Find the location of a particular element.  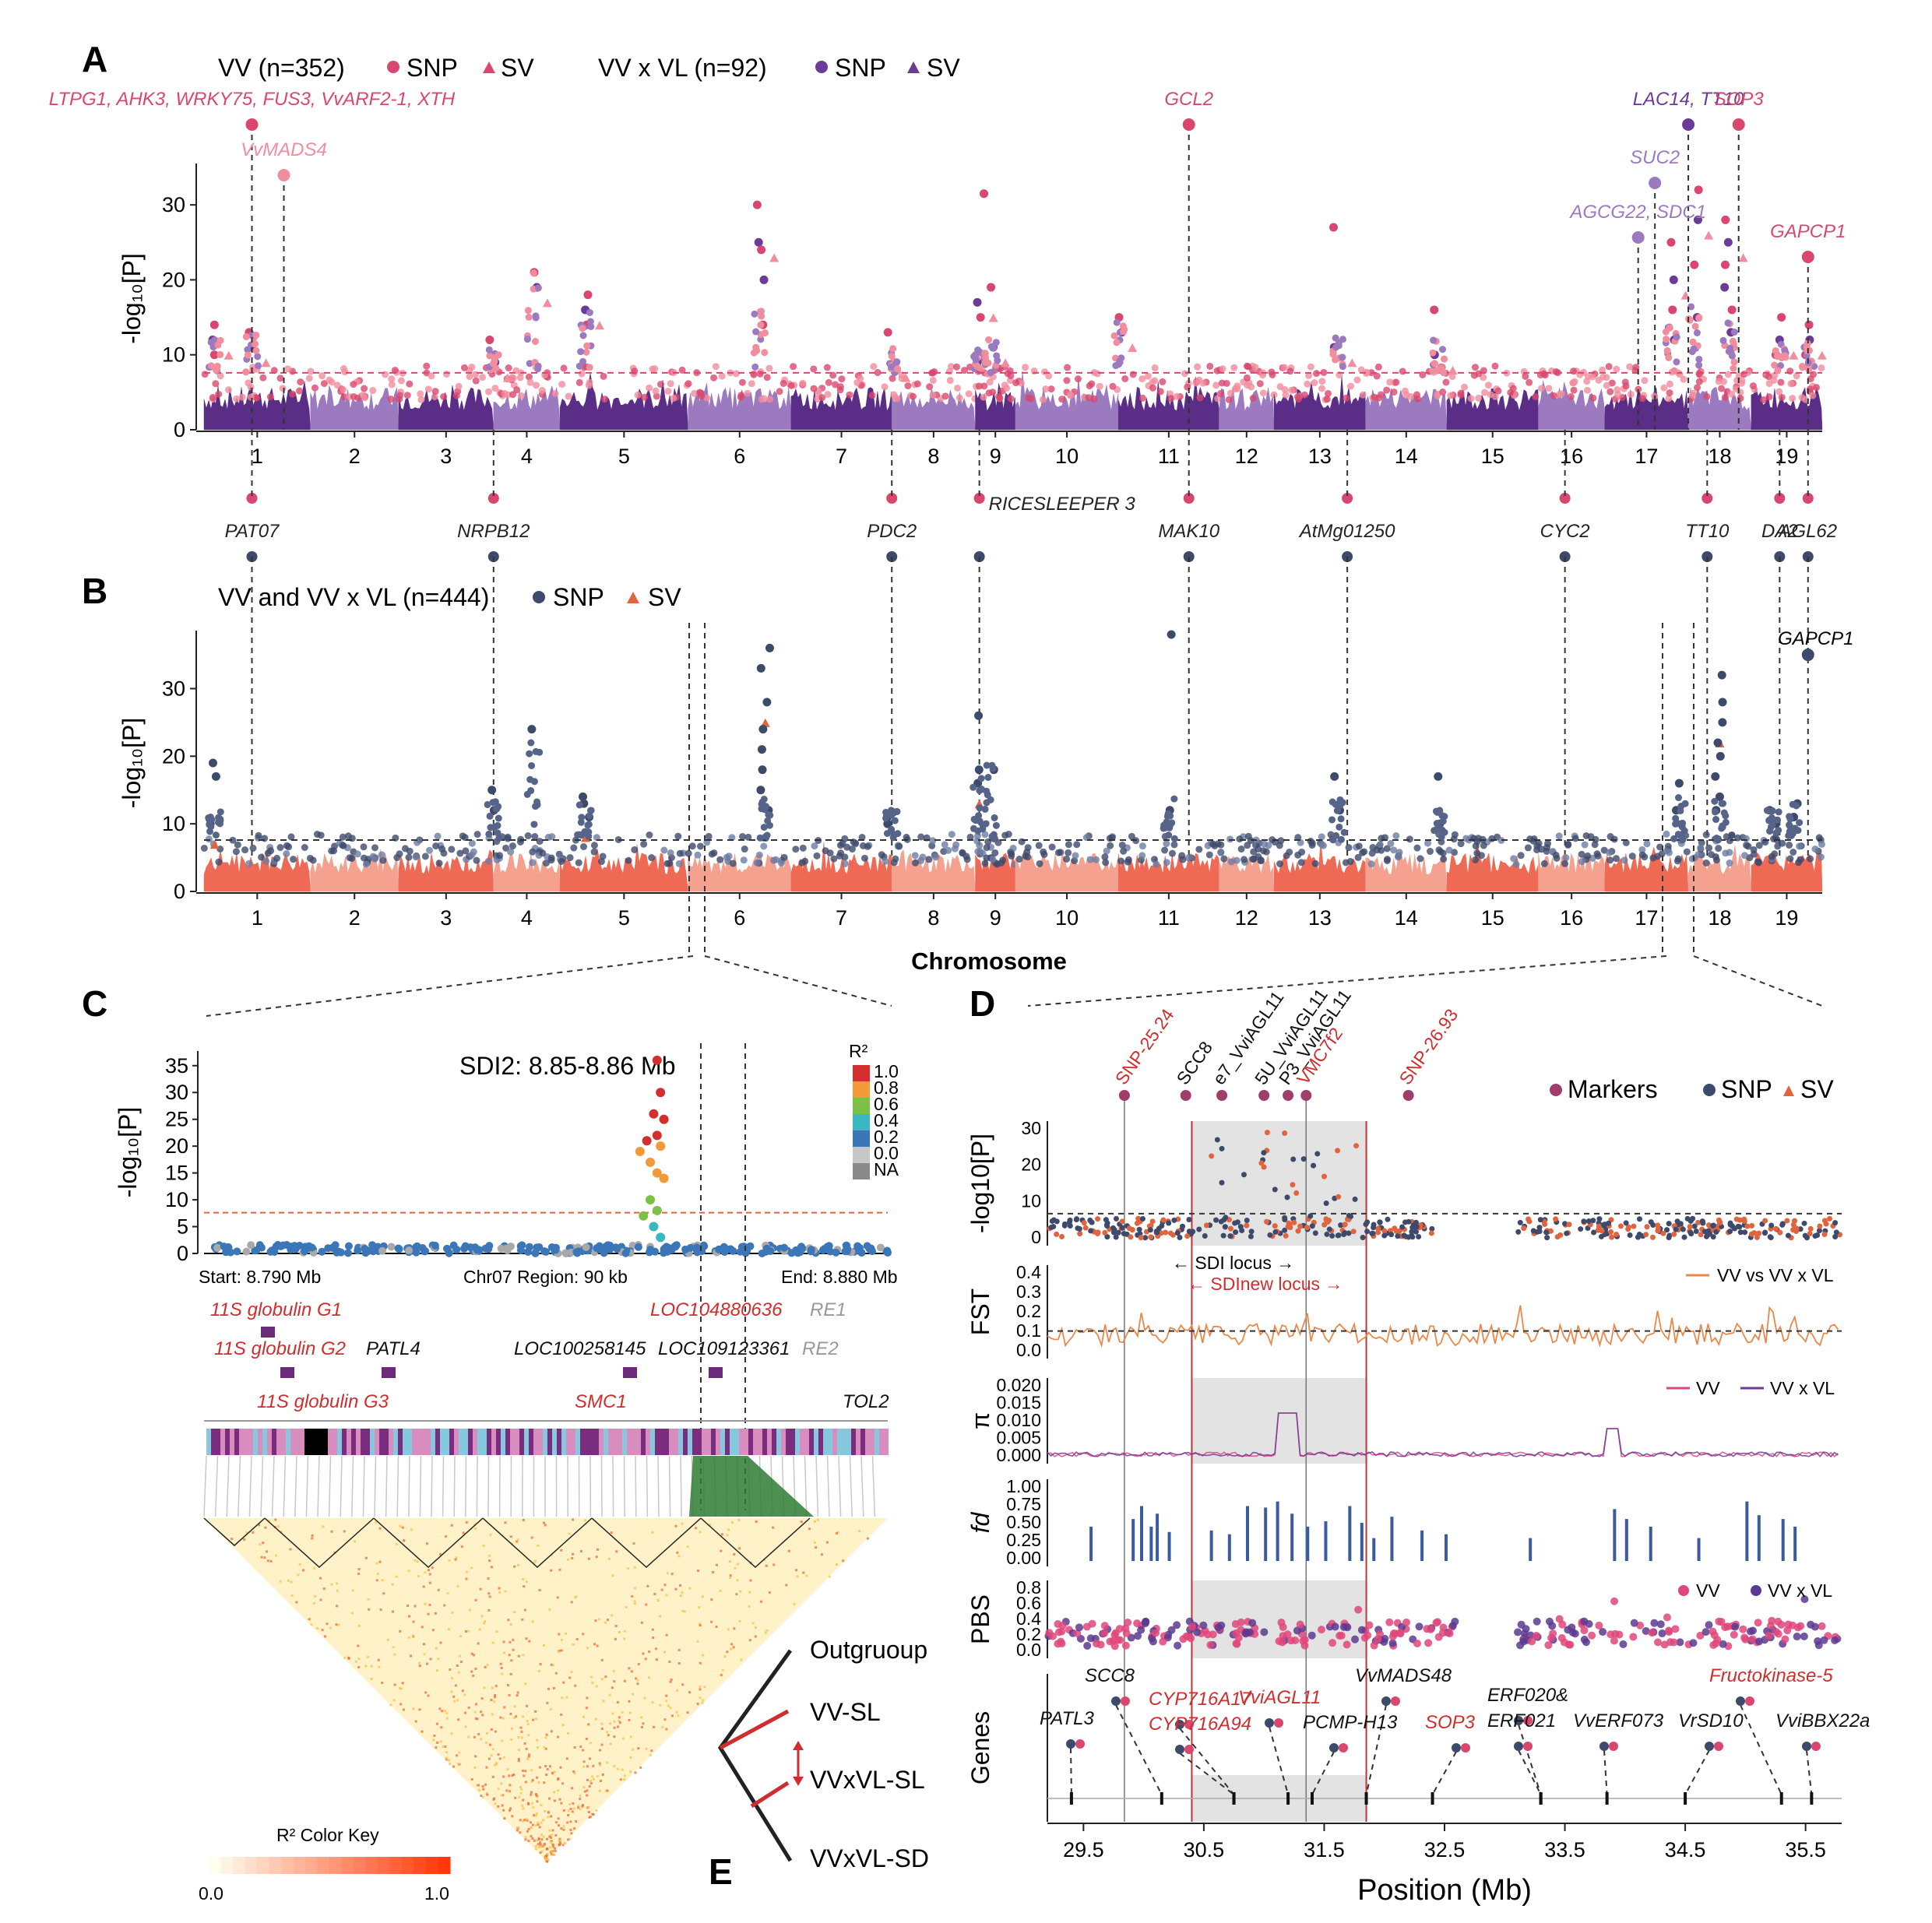

legend-markers: Markers is located at coordinates (1613, 1089).